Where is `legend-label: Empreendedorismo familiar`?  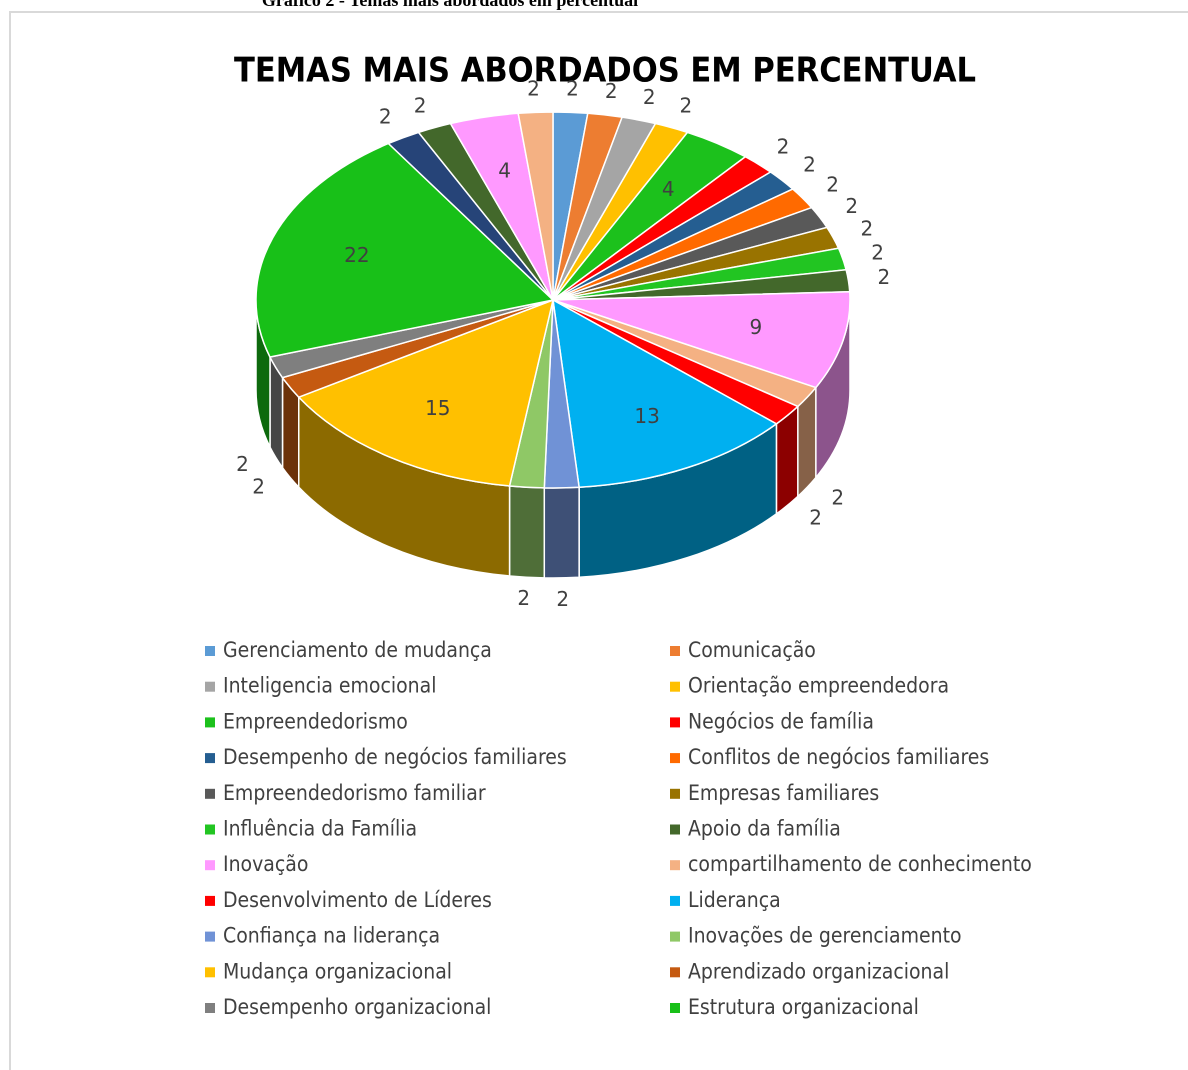
legend-label: Empreendedorismo familiar is located at coordinates (354, 793).